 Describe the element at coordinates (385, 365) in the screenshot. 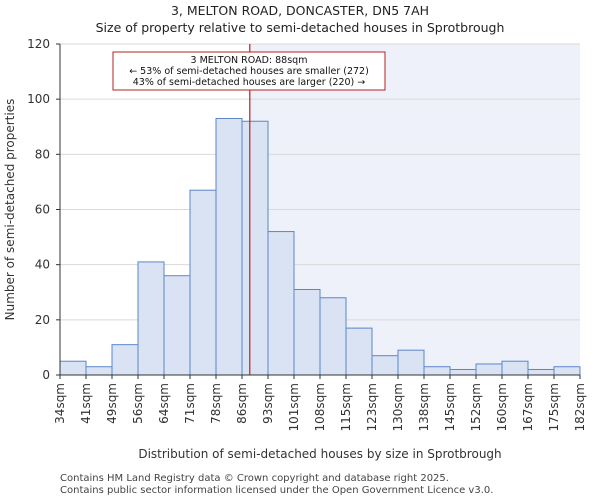

I see `bar-123sqm` at that location.